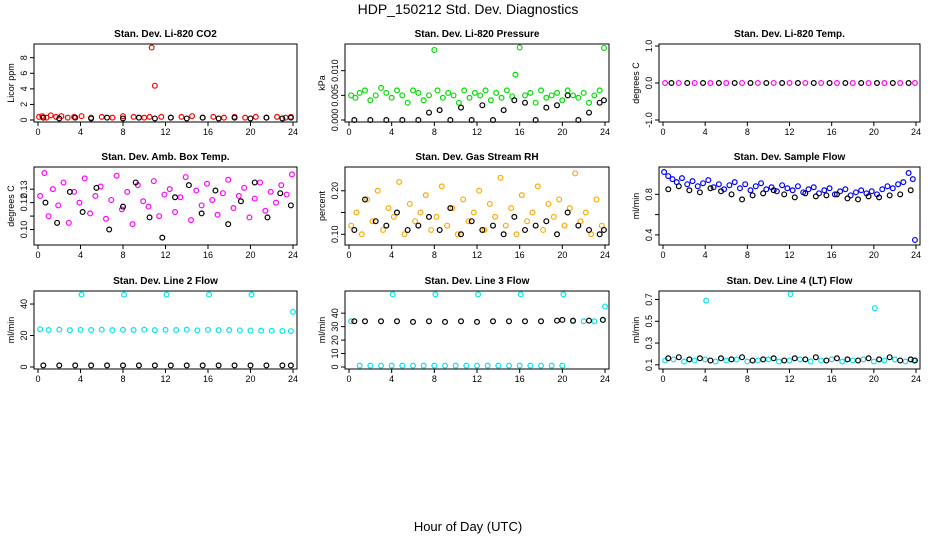 This screenshot has height=540, width=936. What do you see at coordinates (789, 132) in the screenshot?
I see `x-tick-label: 12` at bounding box center [789, 132].